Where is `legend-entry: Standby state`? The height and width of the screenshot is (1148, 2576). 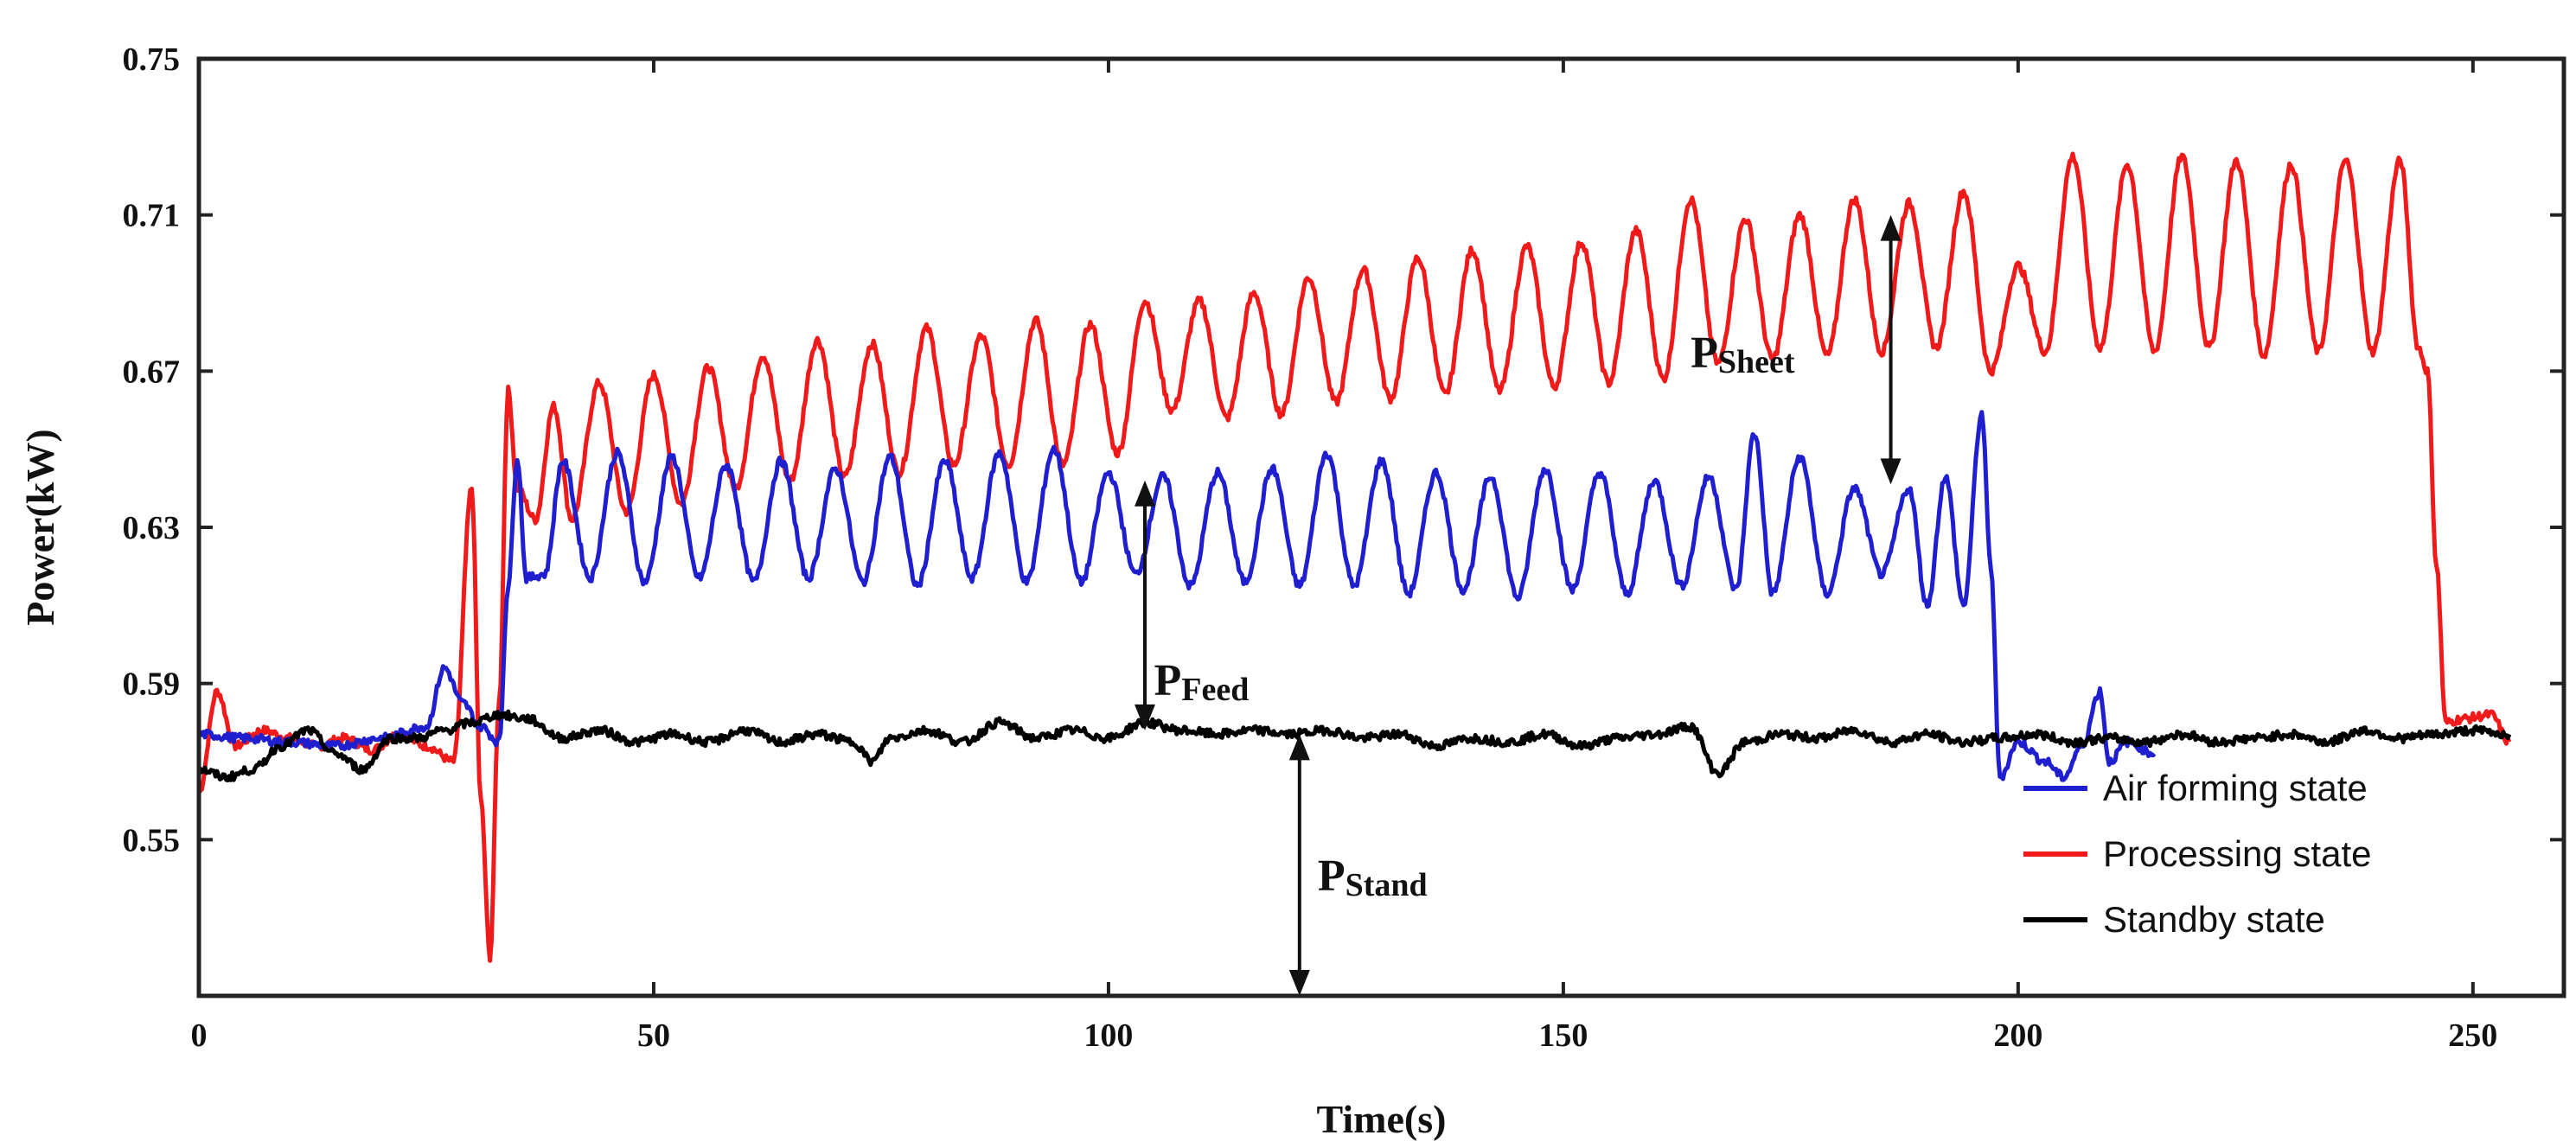 legend-entry: Standby state is located at coordinates (2174, 920).